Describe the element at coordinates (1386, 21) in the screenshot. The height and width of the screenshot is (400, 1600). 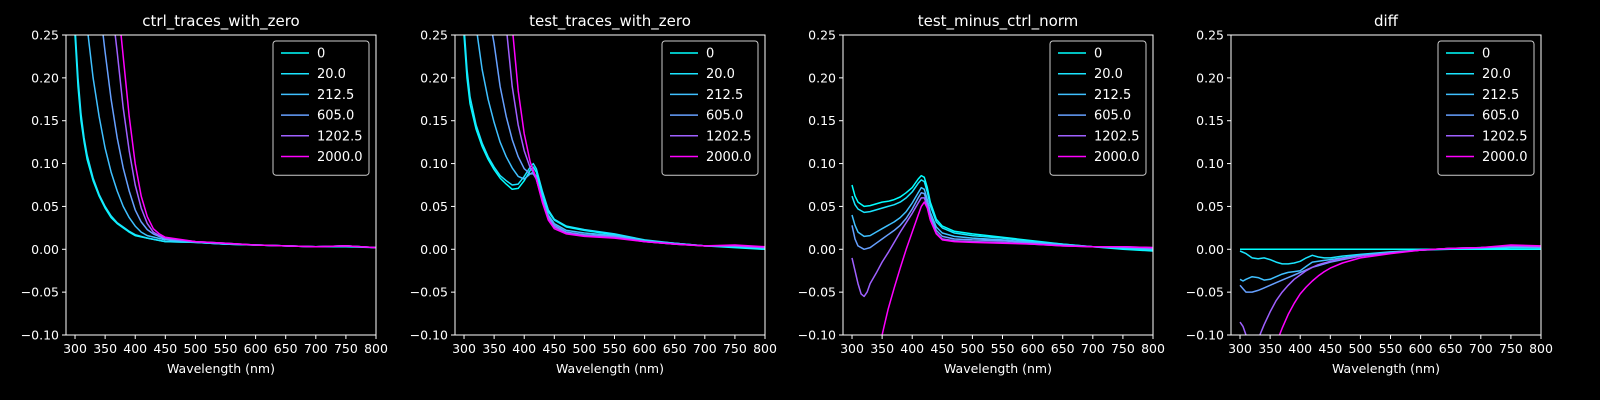
I see `chart-title: diff` at that location.